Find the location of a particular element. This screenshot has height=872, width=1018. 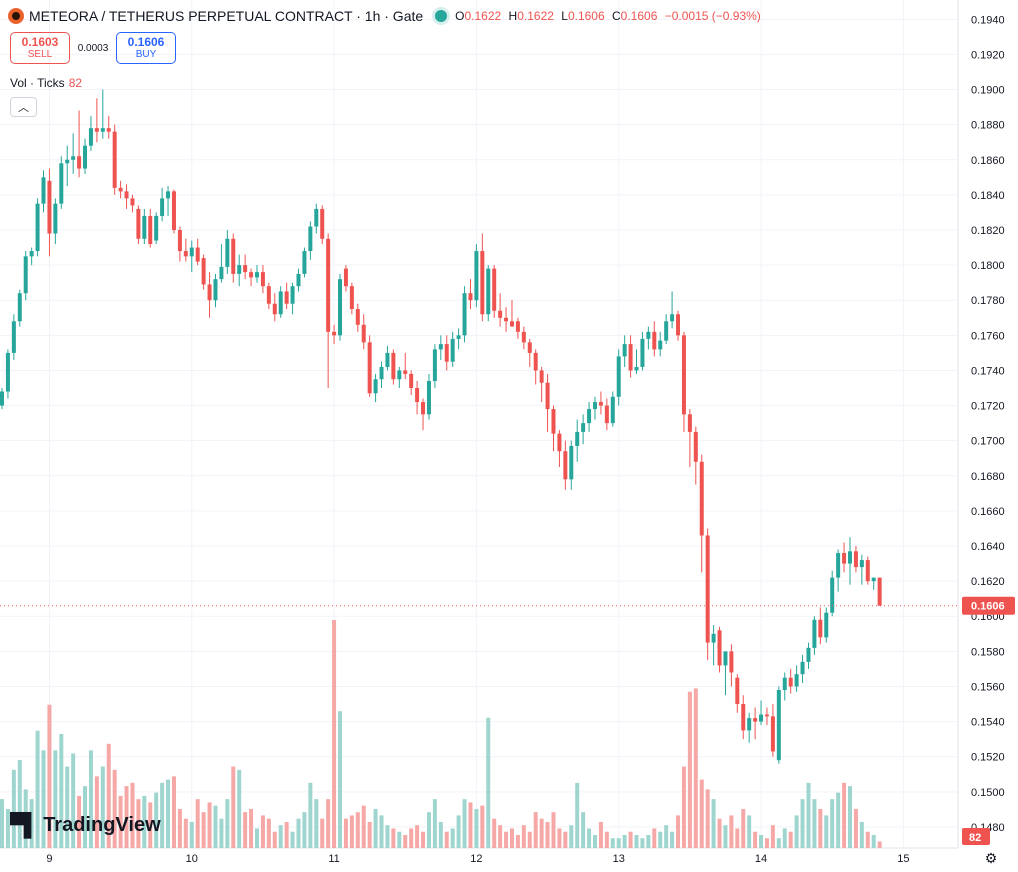

collapse-legend-button: ︿ is located at coordinates (23, 107).